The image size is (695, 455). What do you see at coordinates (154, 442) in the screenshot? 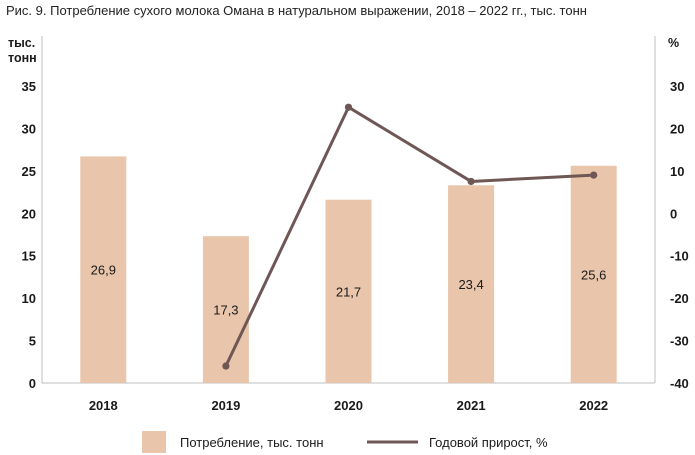
I see `legend-swatch-bars` at bounding box center [154, 442].